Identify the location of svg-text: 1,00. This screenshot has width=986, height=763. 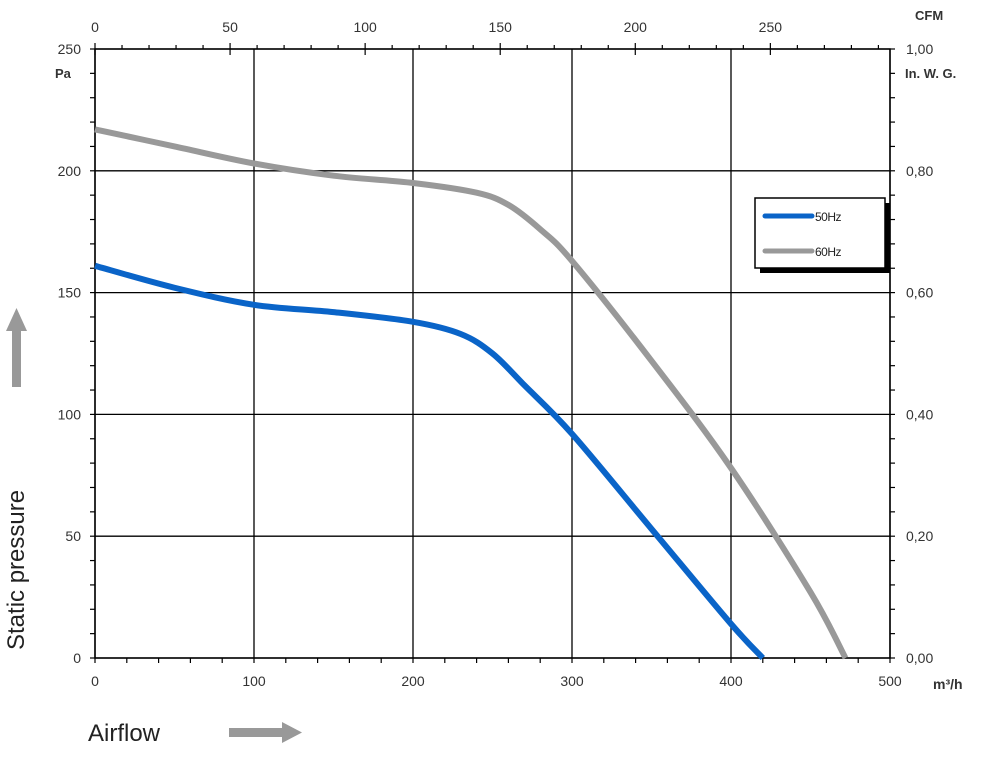
(919, 49).